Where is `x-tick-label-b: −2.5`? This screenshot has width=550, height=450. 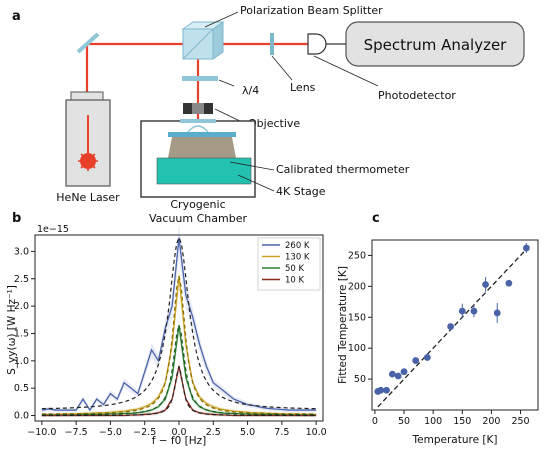 x-tick-label-b: −2.5 is located at coordinates (144, 432).